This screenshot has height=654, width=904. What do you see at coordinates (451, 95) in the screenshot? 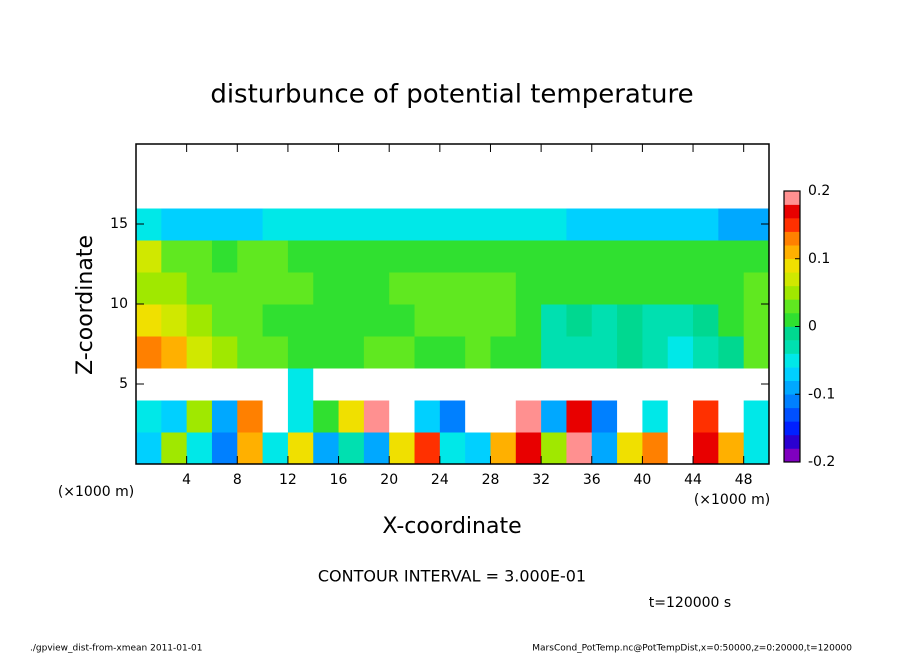
I see `chart-title: disturbunce of potential temperature` at bounding box center [451, 95].